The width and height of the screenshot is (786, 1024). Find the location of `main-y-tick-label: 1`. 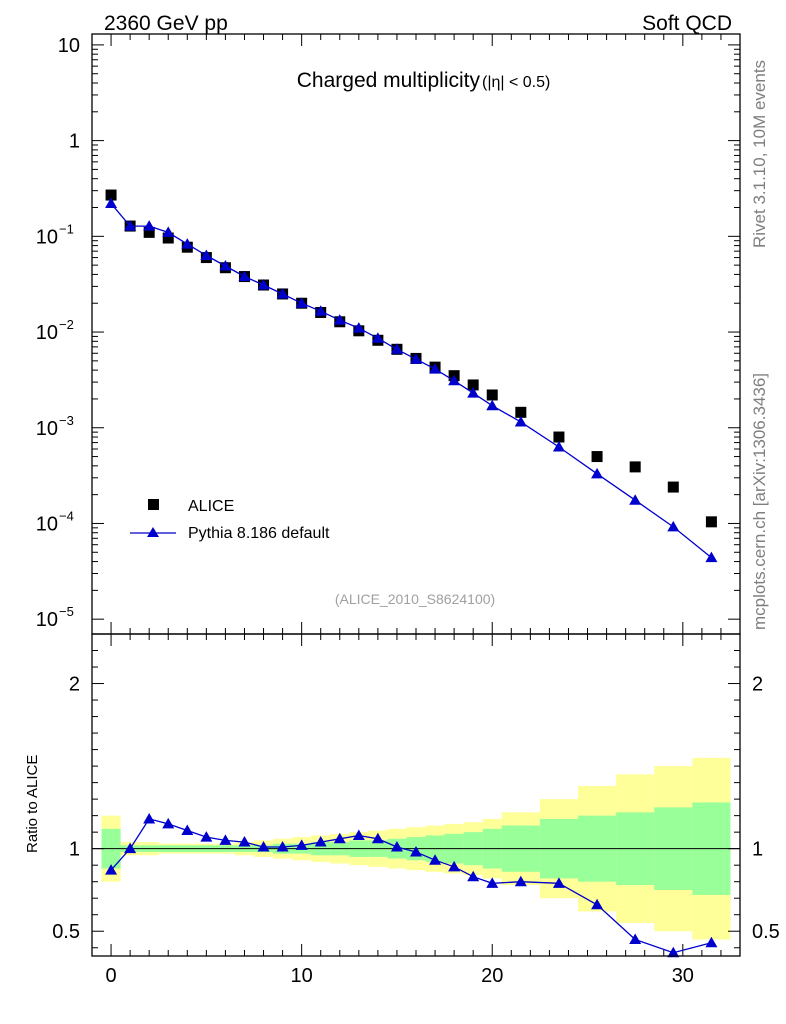

main-y-tick-label: 1 is located at coordinates (74, 142).